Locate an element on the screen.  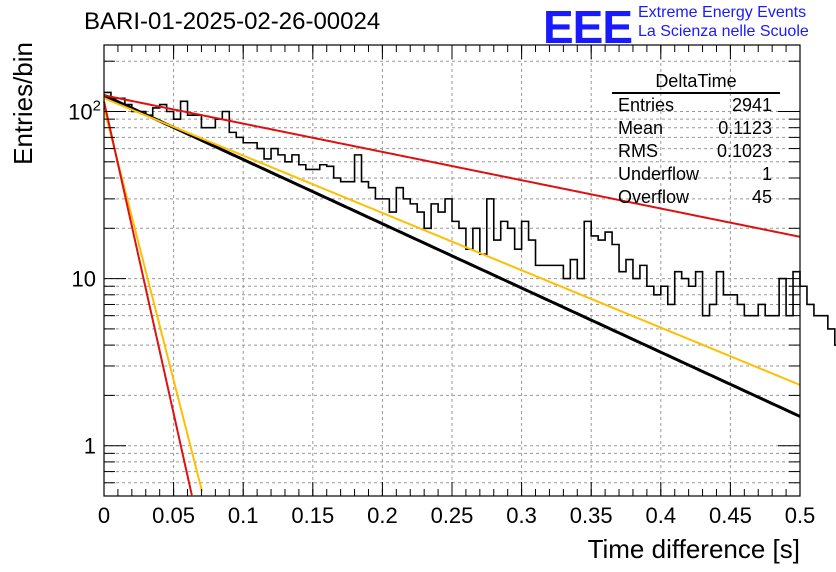
stats-row-overflow: Overflow 45 is located at coordinates (696, 197).